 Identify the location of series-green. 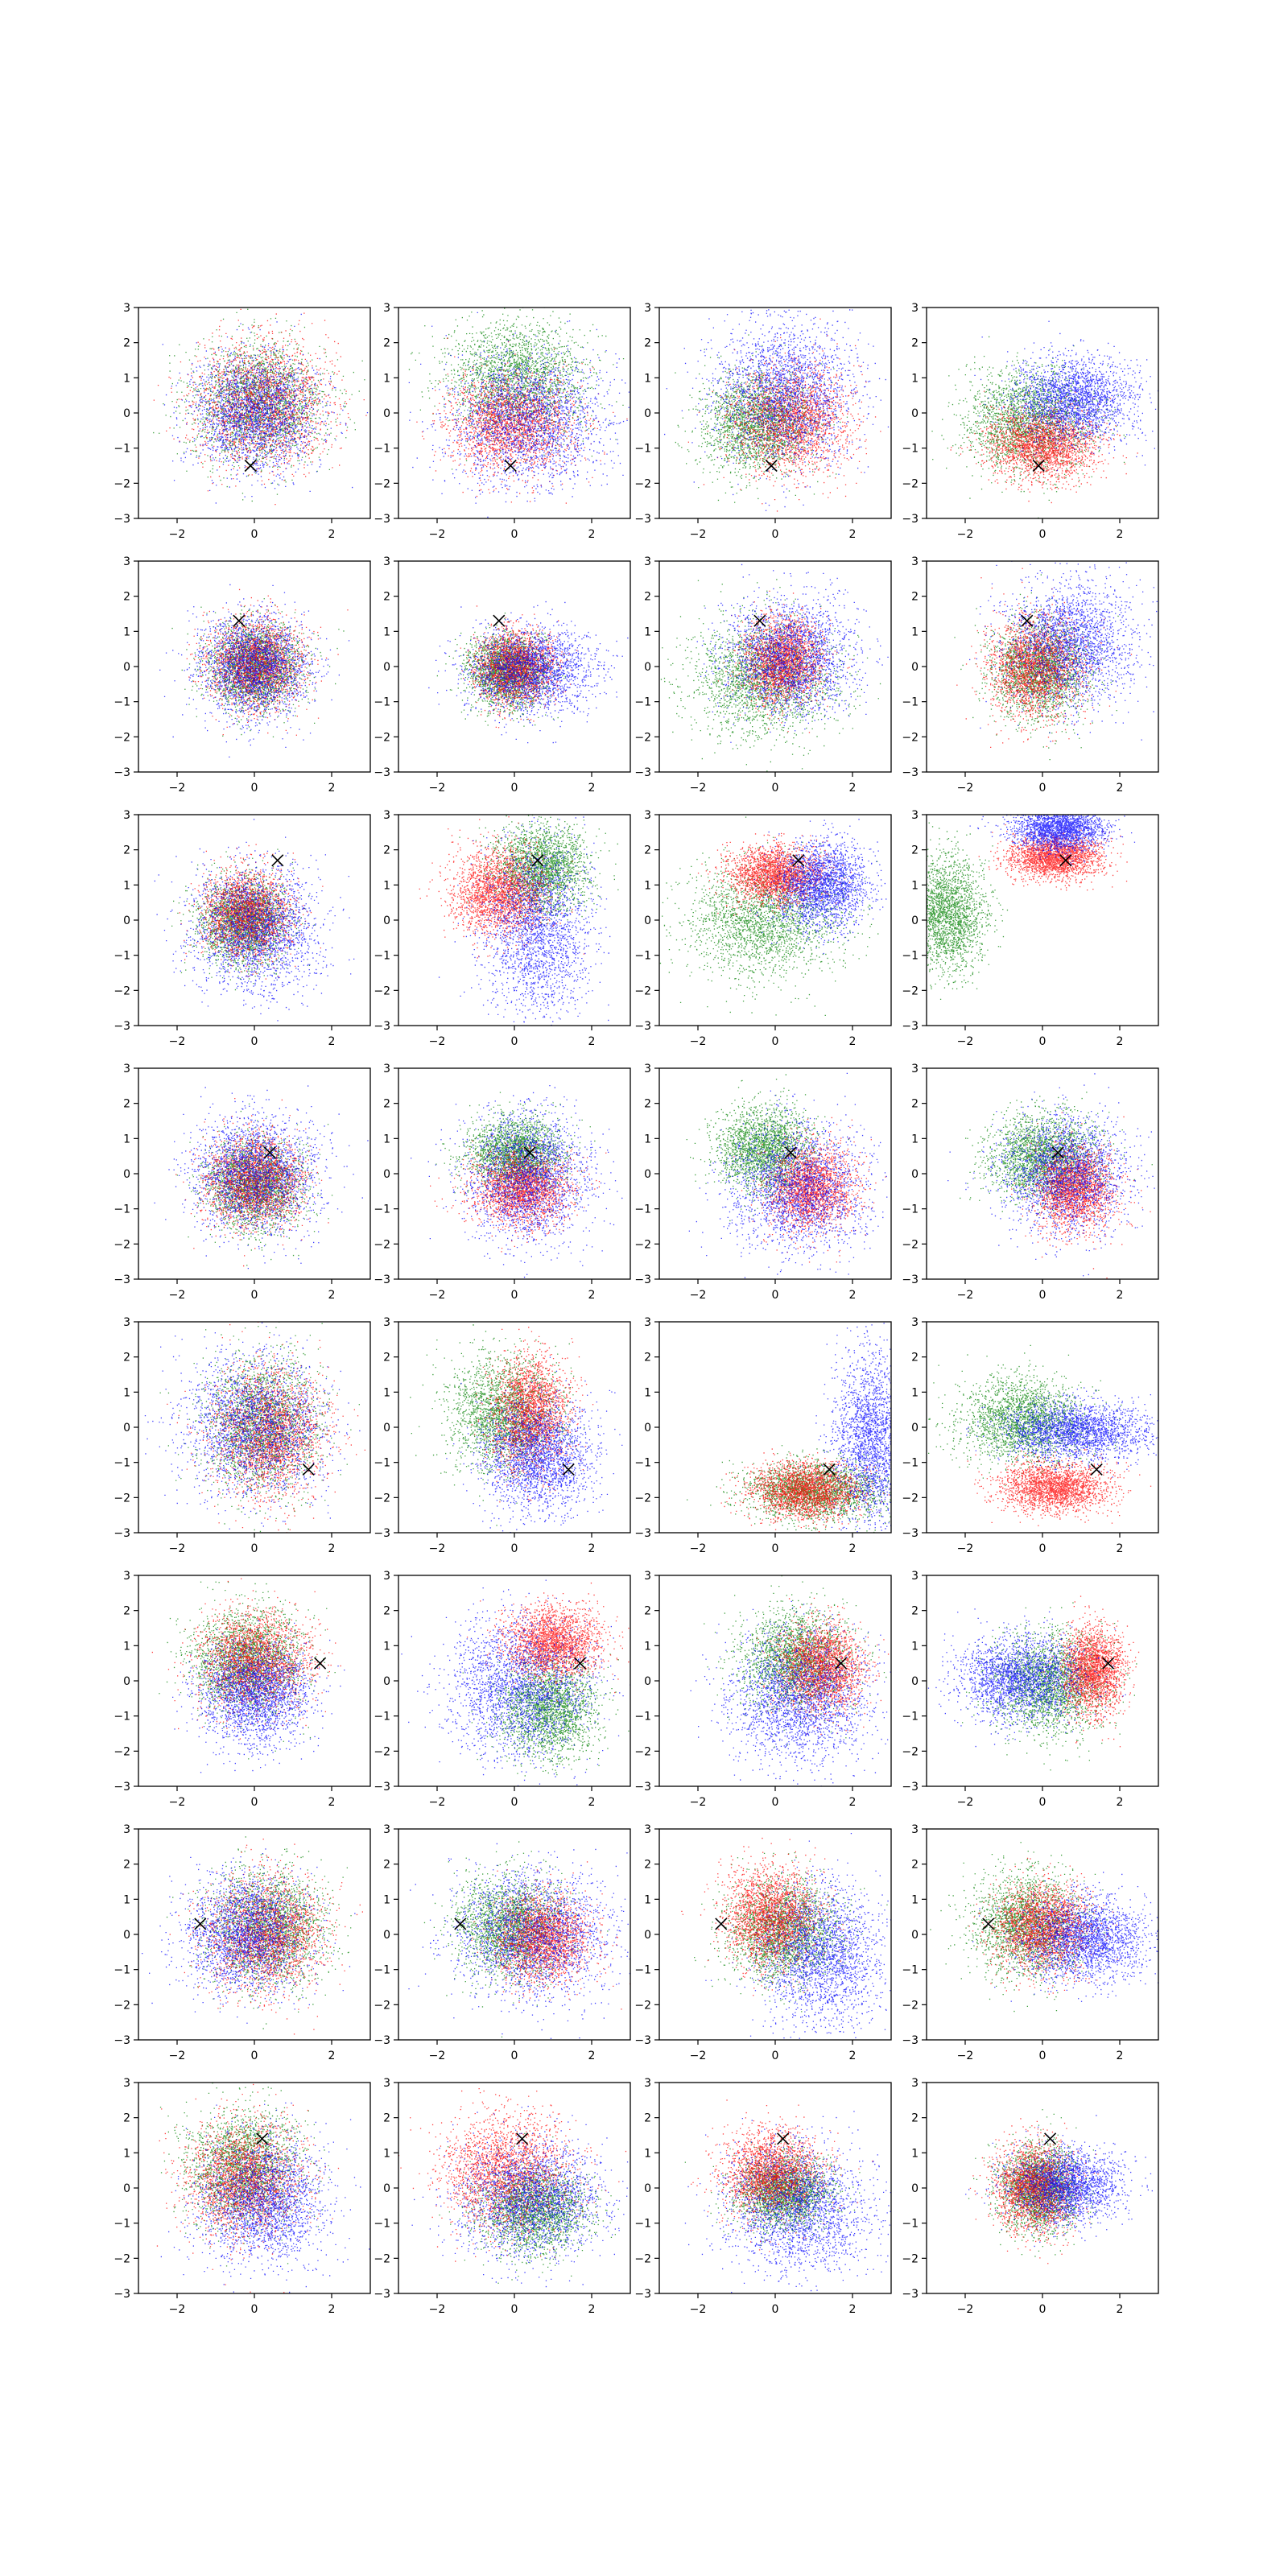
(966, 911).